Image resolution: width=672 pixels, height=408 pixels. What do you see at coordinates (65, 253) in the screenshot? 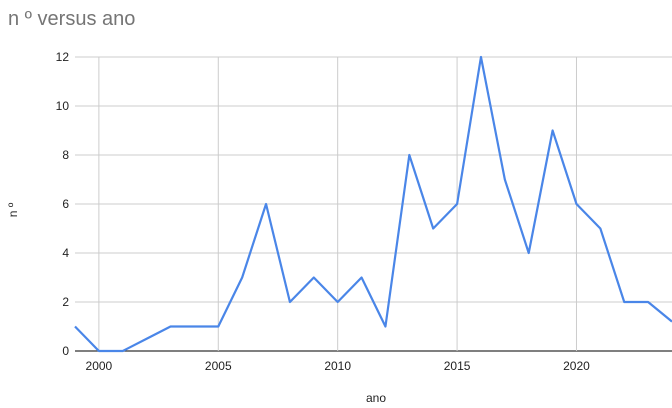
I see `y-tick-label: 4` at bounding box center [65, 253].